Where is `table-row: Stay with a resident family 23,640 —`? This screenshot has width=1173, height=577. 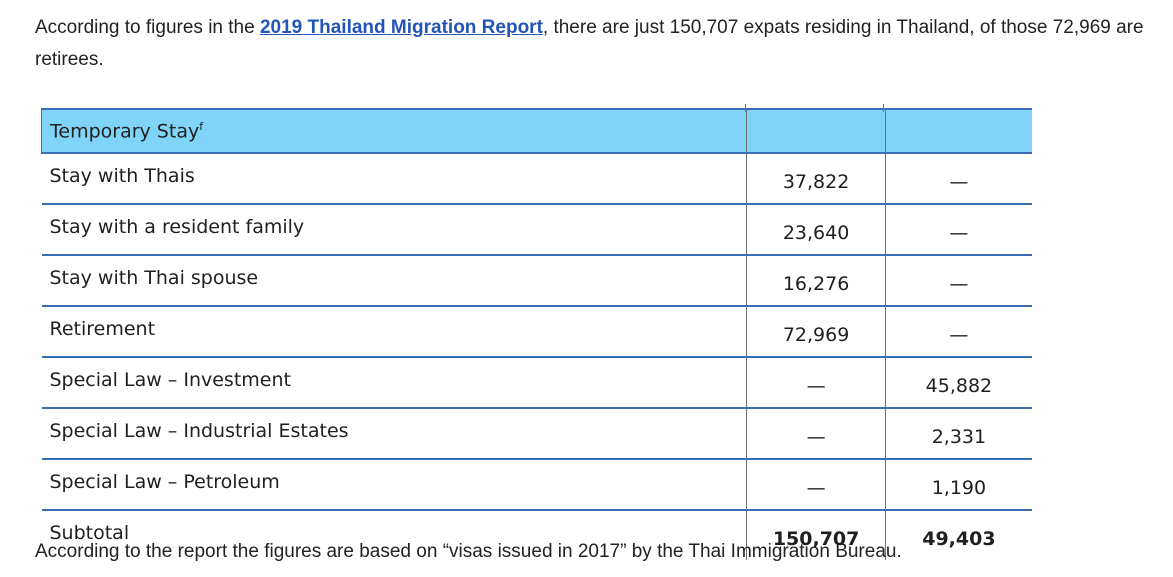
table-row: Stay with a resident family 23,640 — is located at coordinates (536, 230).